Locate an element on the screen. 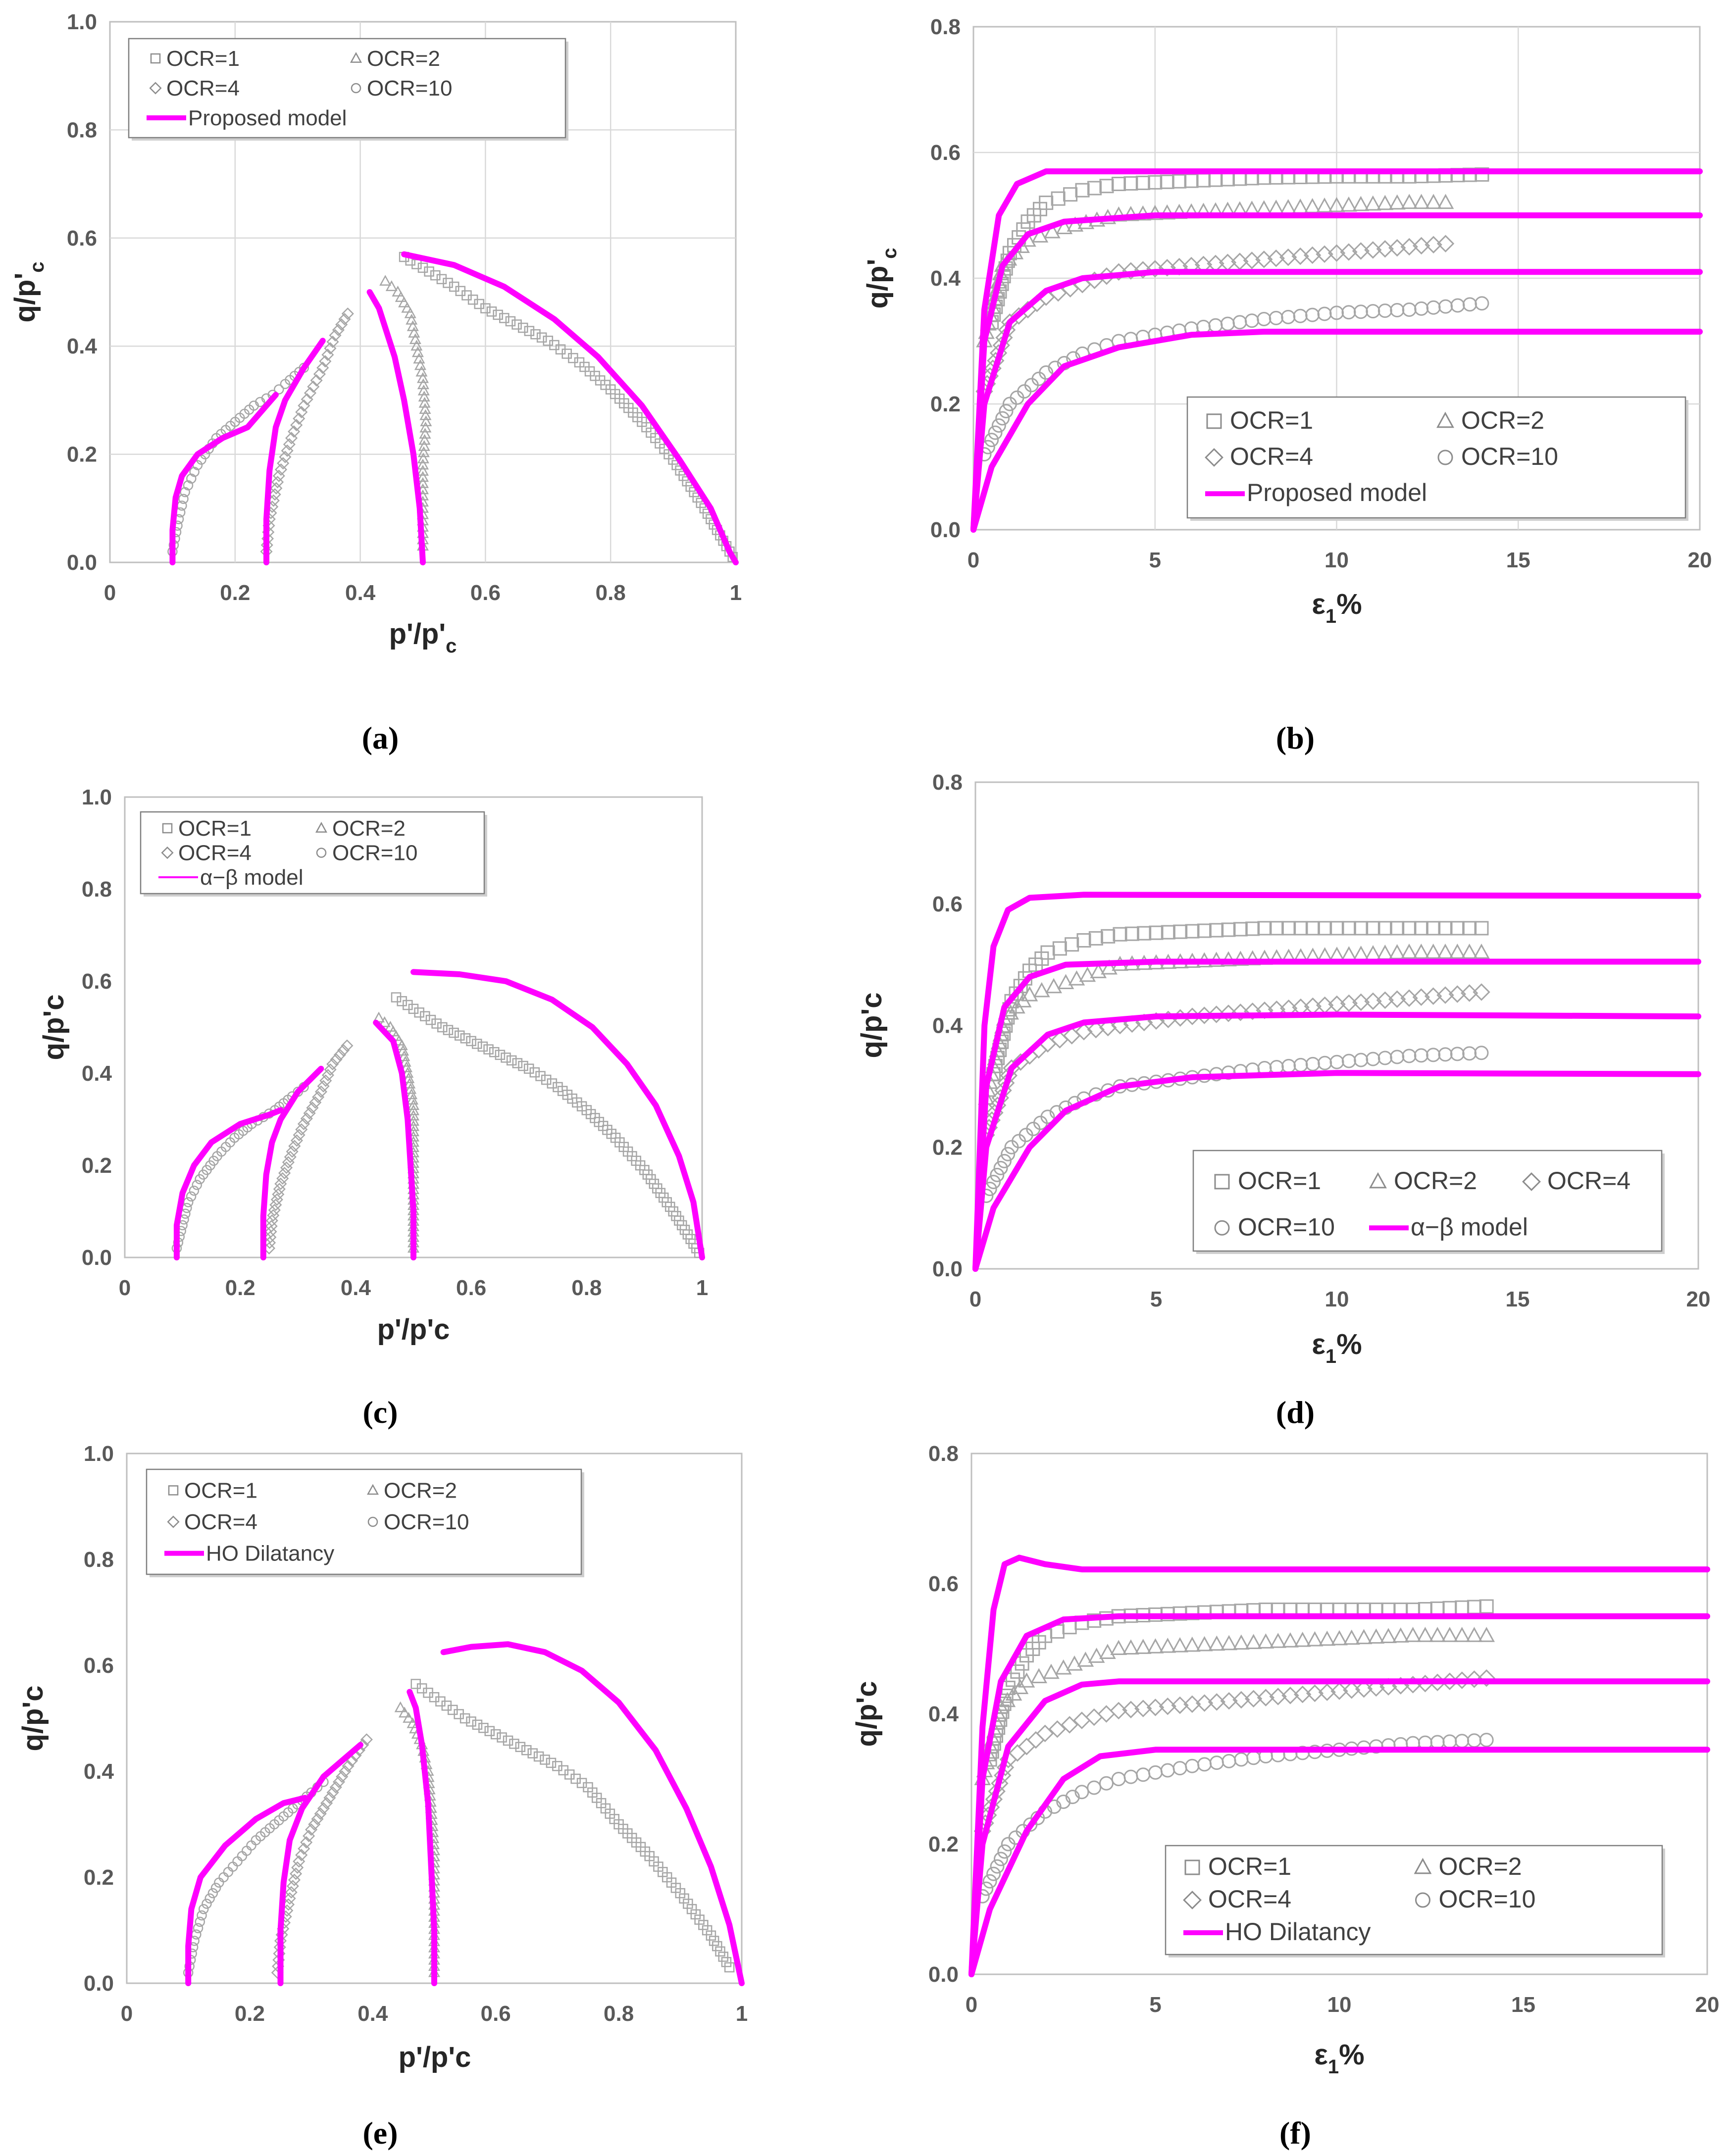  panel-caption: (c) is located at coordinates (380, 1412).